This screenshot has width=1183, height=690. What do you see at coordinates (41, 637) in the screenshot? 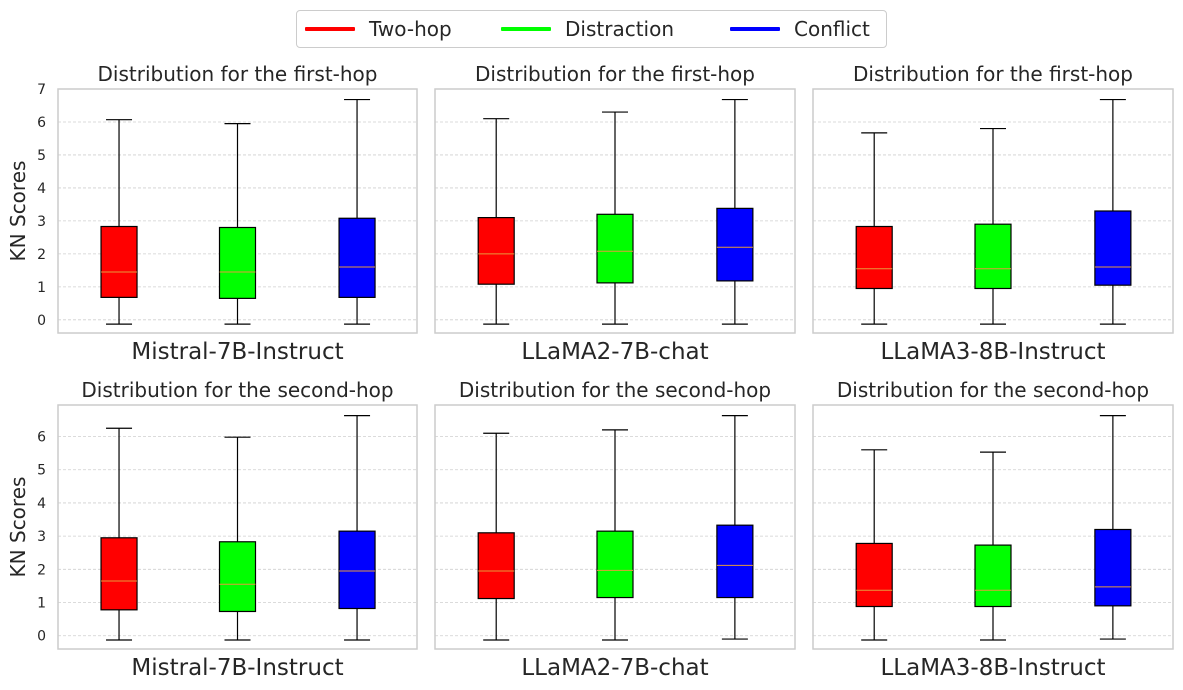
I see `panel-4-ytick-label: 0` at bounding box center [41, 637].